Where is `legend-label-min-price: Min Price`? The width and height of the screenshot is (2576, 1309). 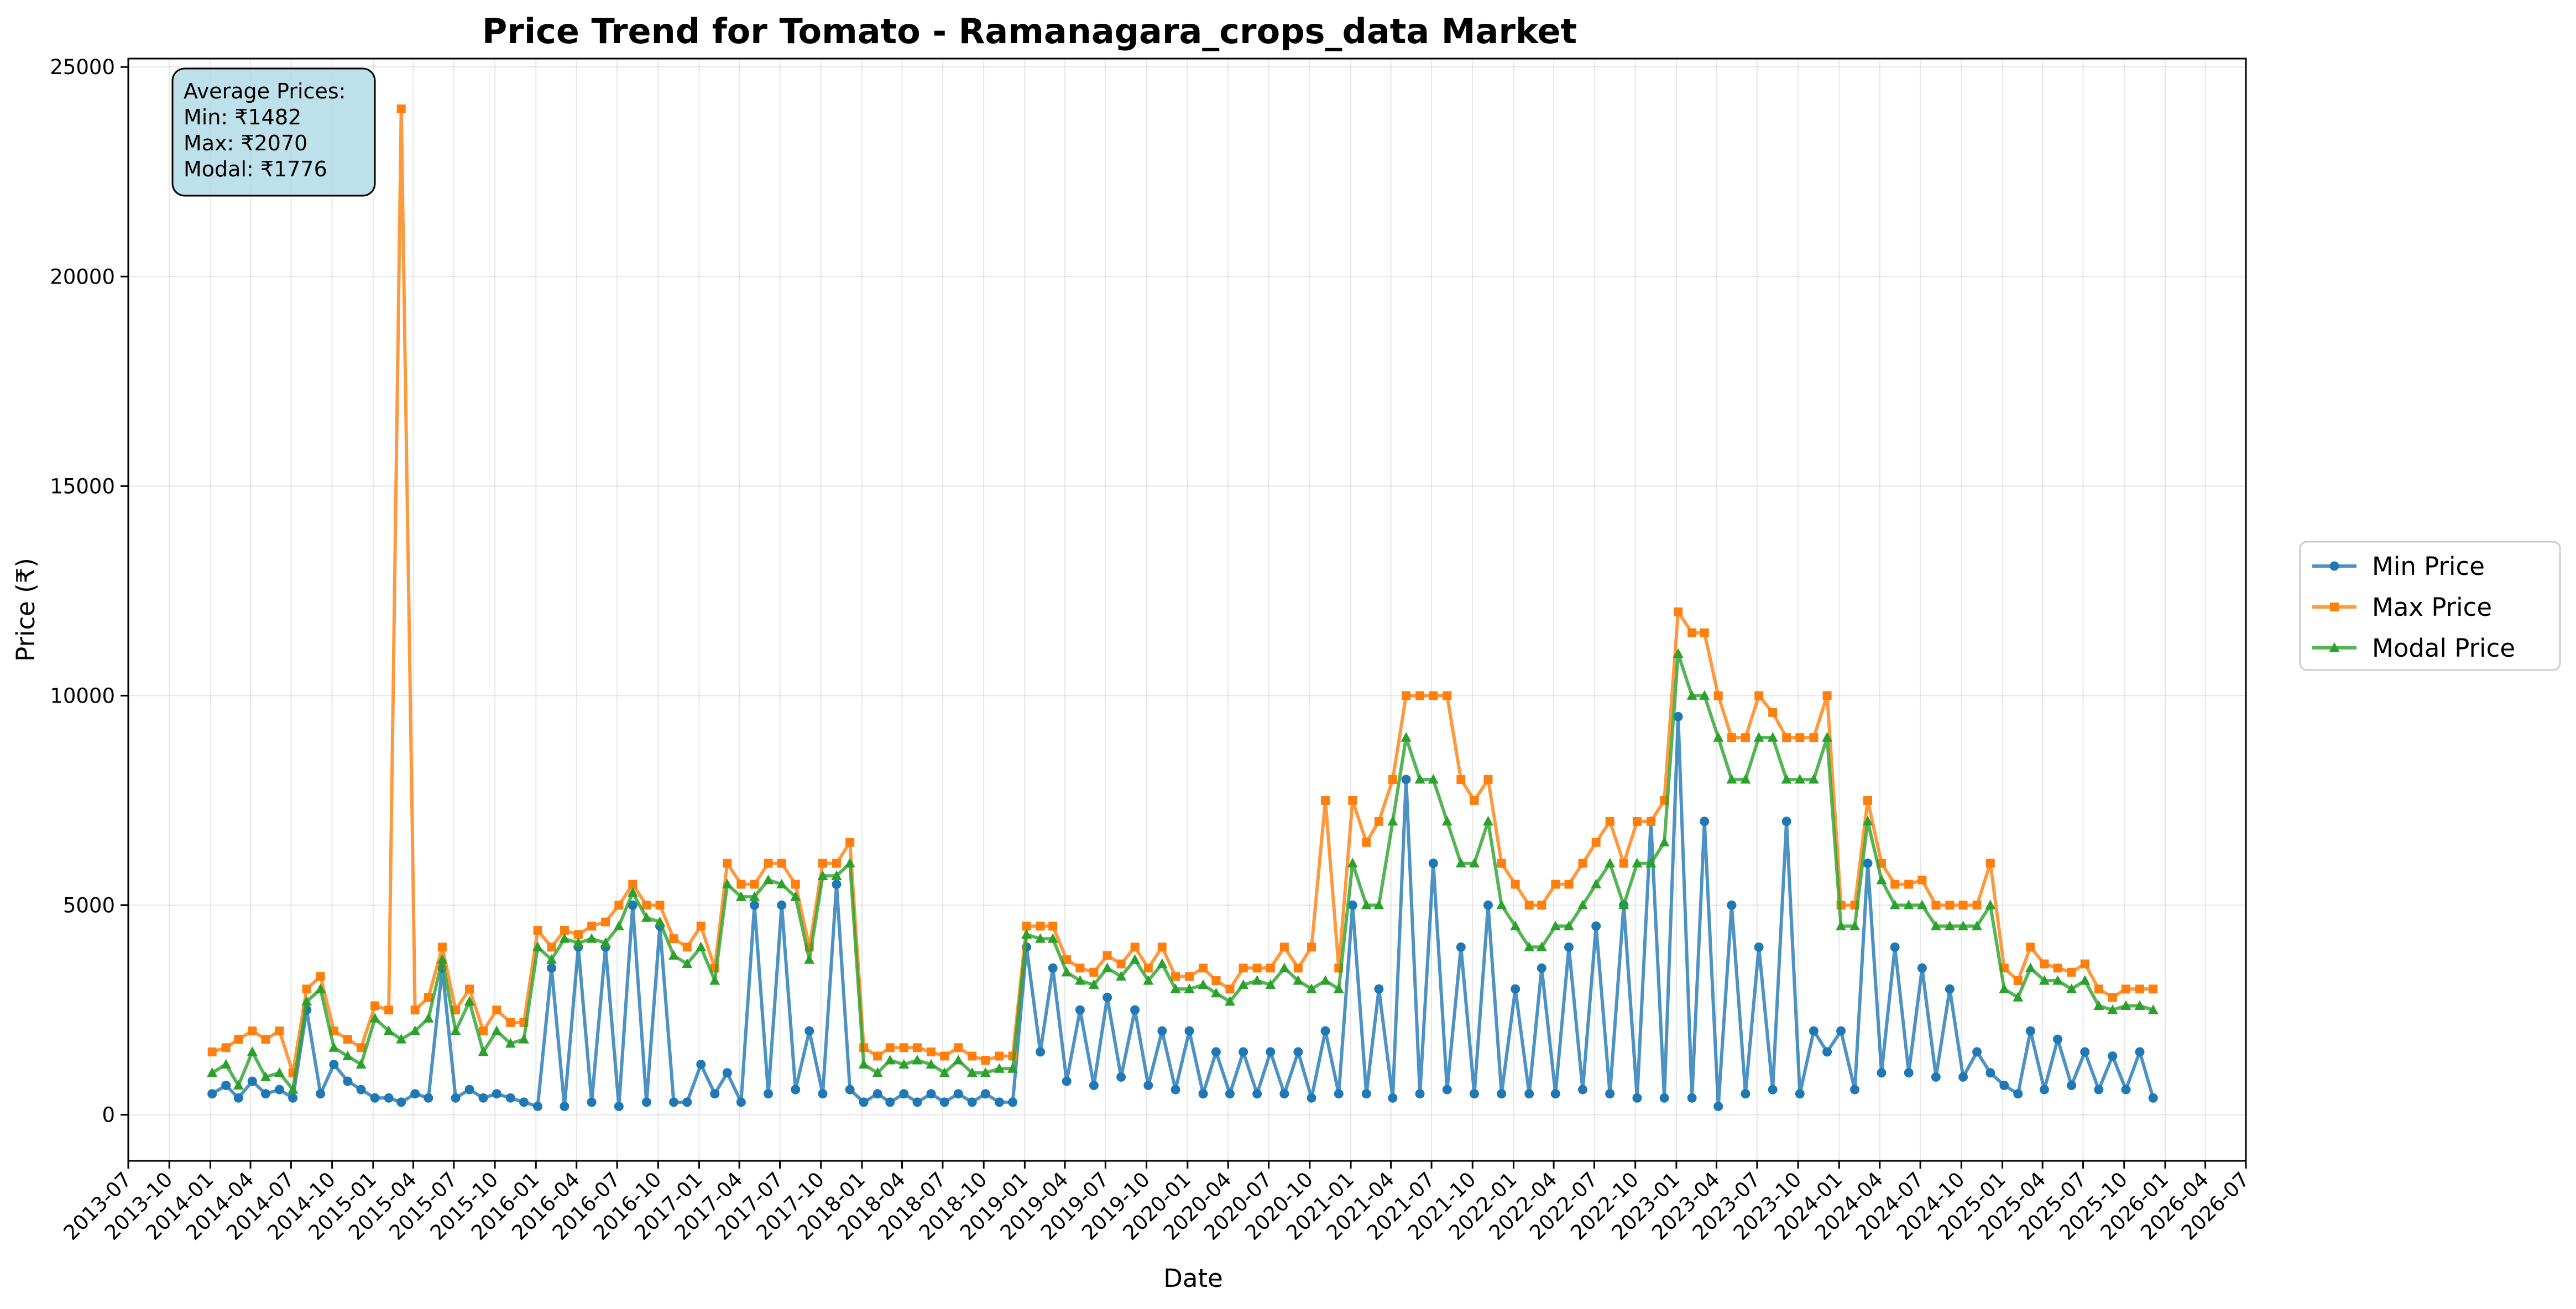
legend-label-min-price: Min Price is located at coordinates (2428, 567).